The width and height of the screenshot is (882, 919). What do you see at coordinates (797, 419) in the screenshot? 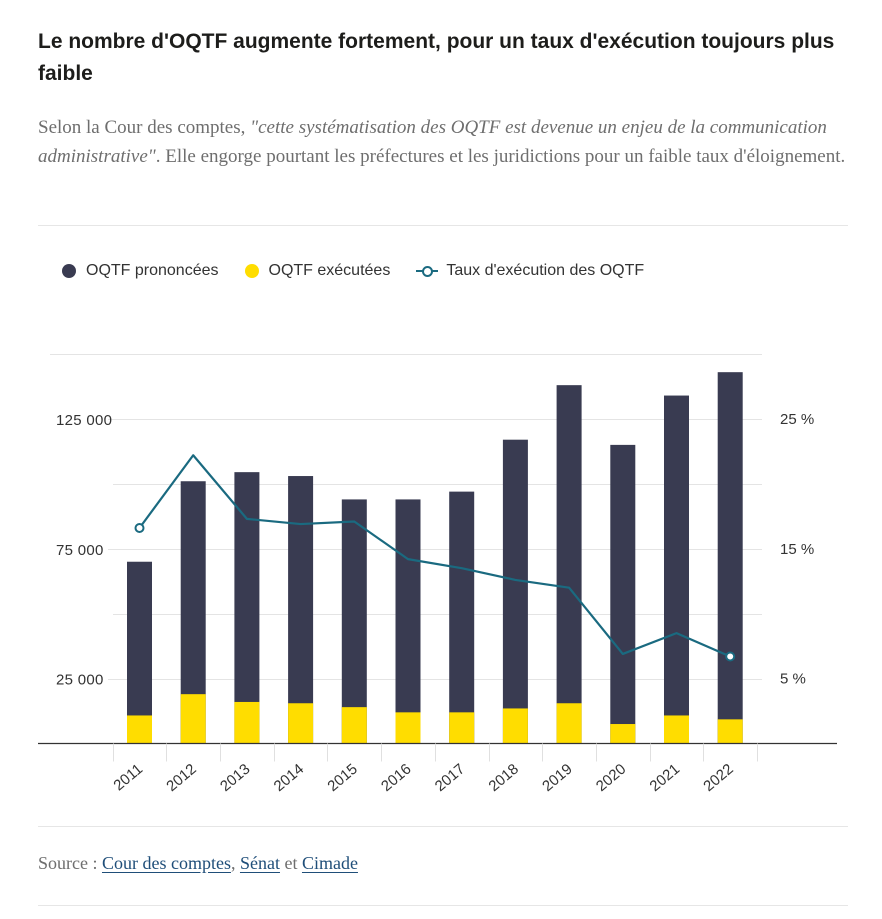
I see `y-right-tick-label: 25 %` at bounding box center [797, 419].